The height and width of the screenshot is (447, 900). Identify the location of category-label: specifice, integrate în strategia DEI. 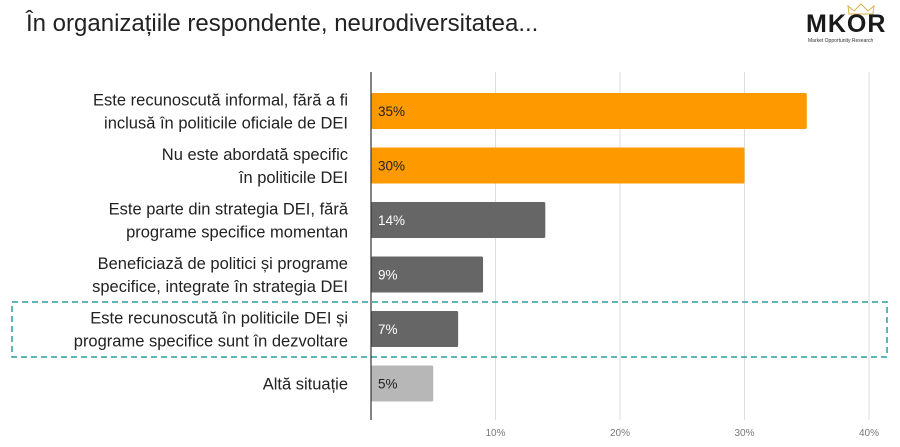
(220, 287).